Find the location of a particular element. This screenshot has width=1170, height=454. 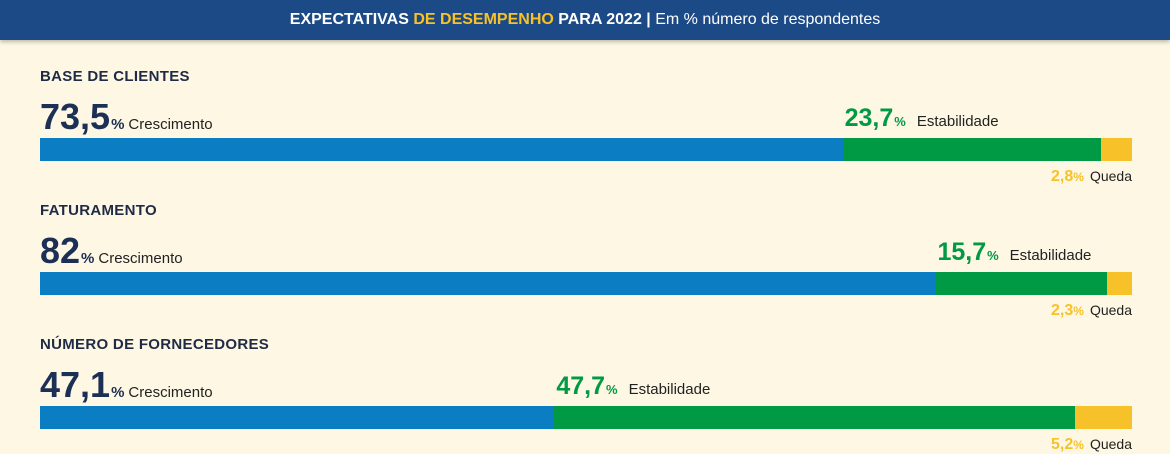

growth-value: 73,5 is located at coordinates (75, 116).